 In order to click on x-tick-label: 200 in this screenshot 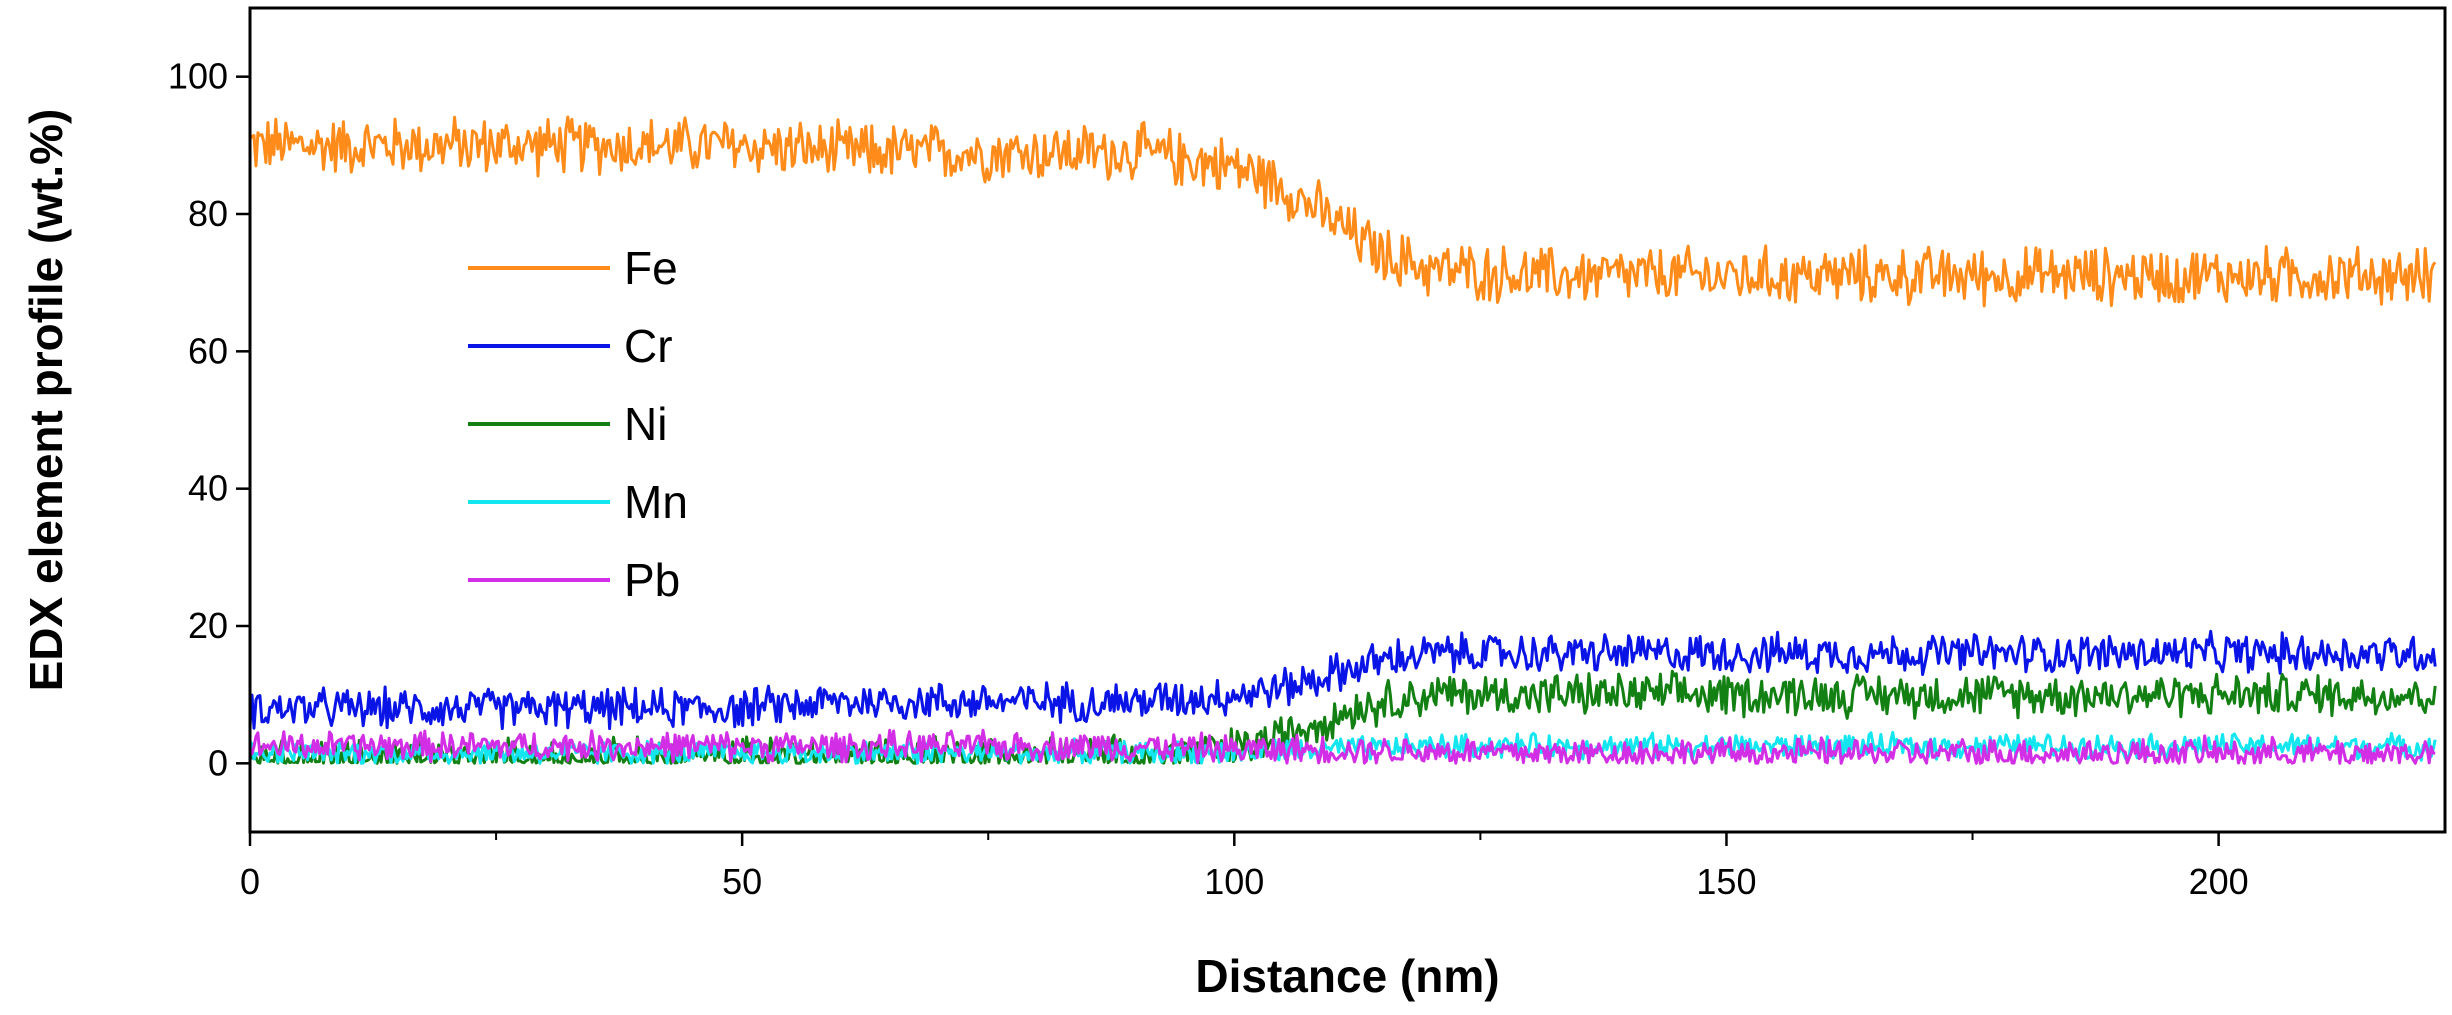, I will do `click(2219, 881)`.